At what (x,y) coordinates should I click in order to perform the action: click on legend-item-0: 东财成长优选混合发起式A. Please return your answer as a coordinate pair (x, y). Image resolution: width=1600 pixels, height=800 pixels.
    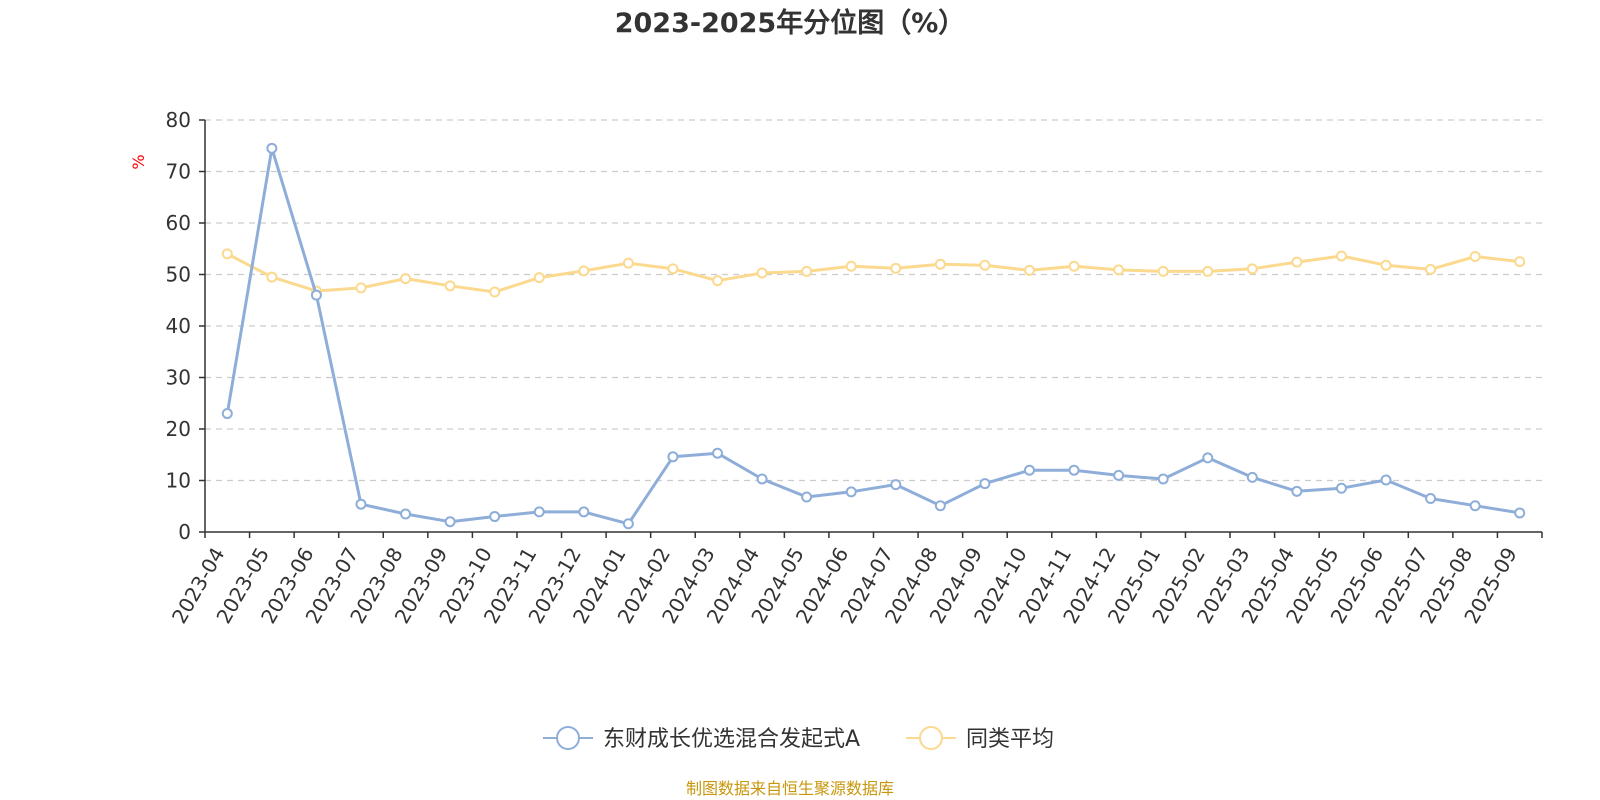
    Looking at the image, I should click on (701, 739).